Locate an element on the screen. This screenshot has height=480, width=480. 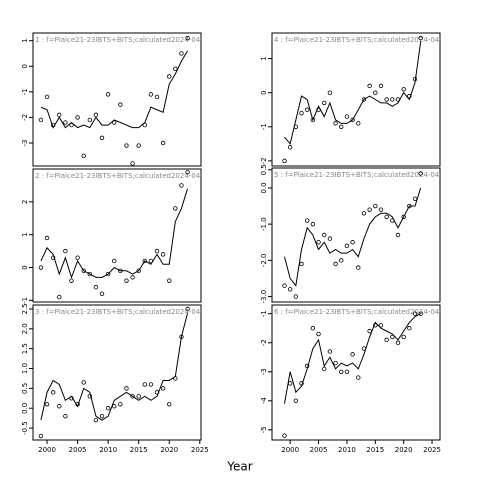
x-tick-label: 2010 is located at coordinates (108, 450).